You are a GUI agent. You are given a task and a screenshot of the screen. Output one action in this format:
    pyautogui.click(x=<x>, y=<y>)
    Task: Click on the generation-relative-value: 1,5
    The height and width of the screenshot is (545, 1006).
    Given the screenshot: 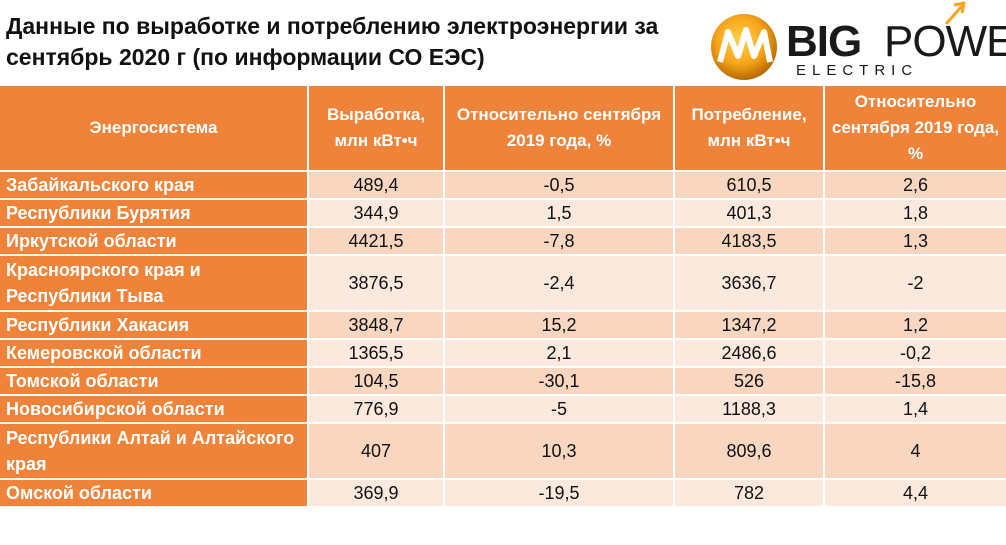 What is the action you would take?
    pyautogui.click(x=559, y=212)
    